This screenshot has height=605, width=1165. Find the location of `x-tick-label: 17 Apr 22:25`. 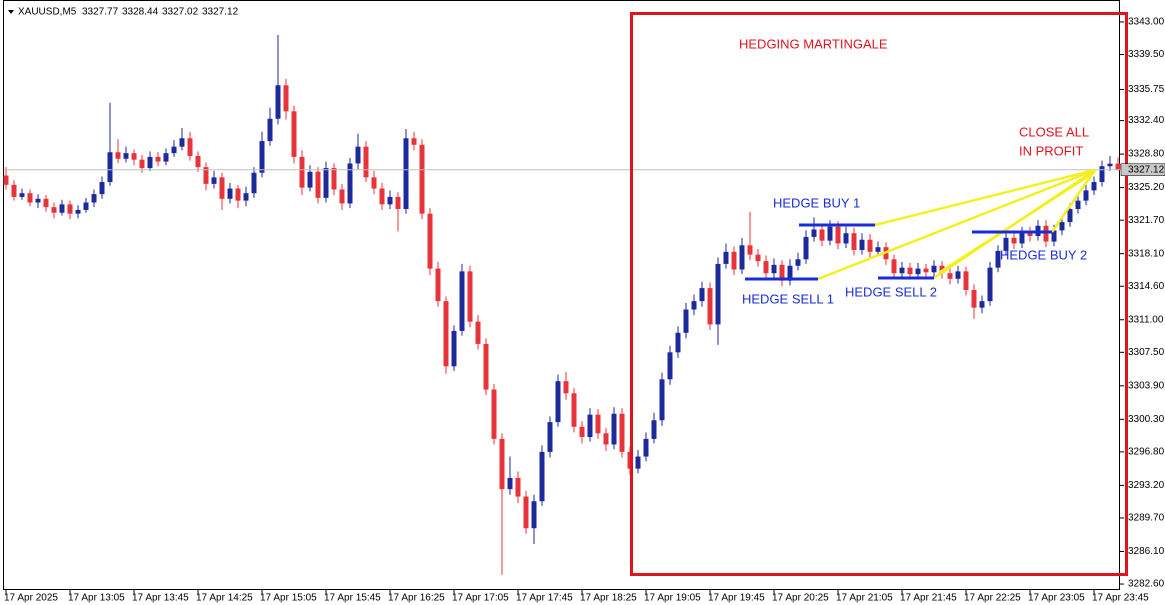

x-tick-label: 17 Apr 22:25 is located at coordinates (992, 598).